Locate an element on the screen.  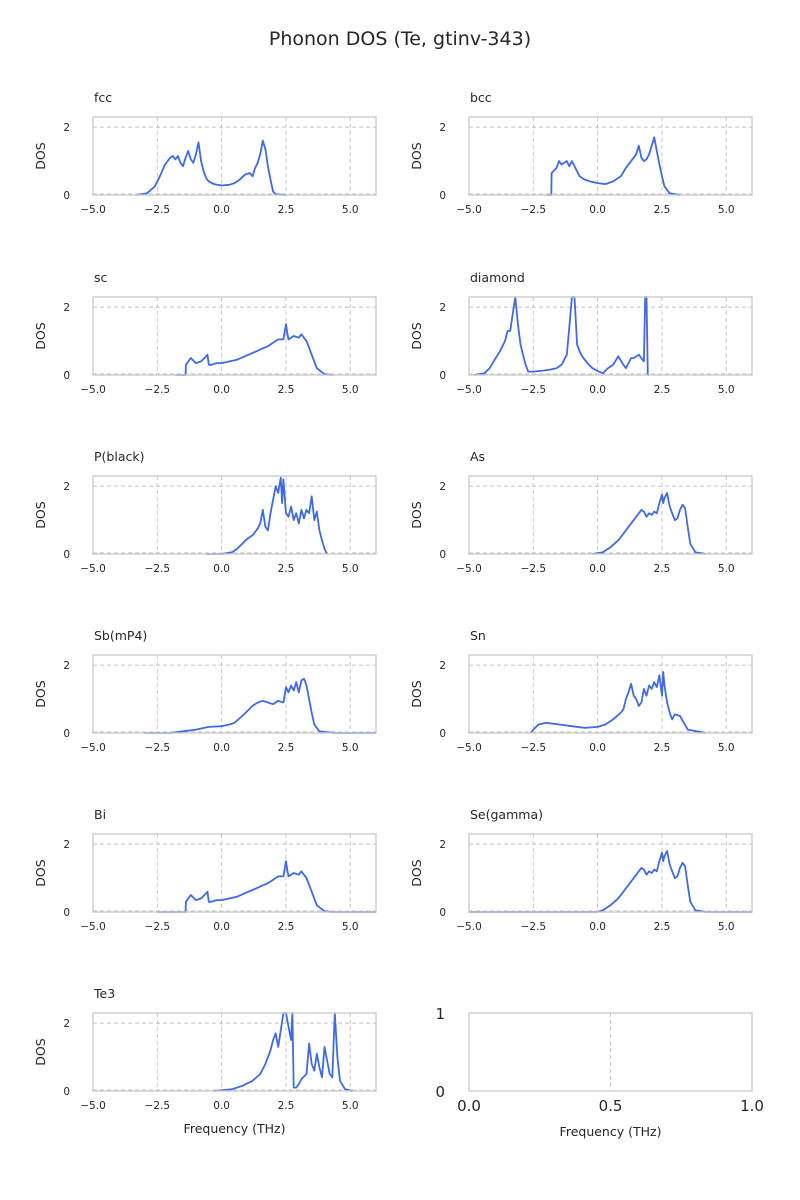
subplot-p-black-4: P(black) DOS 0 2 −5.0 −2.5 0.0 2.5 5.0 is located at coordinates (205, 512).